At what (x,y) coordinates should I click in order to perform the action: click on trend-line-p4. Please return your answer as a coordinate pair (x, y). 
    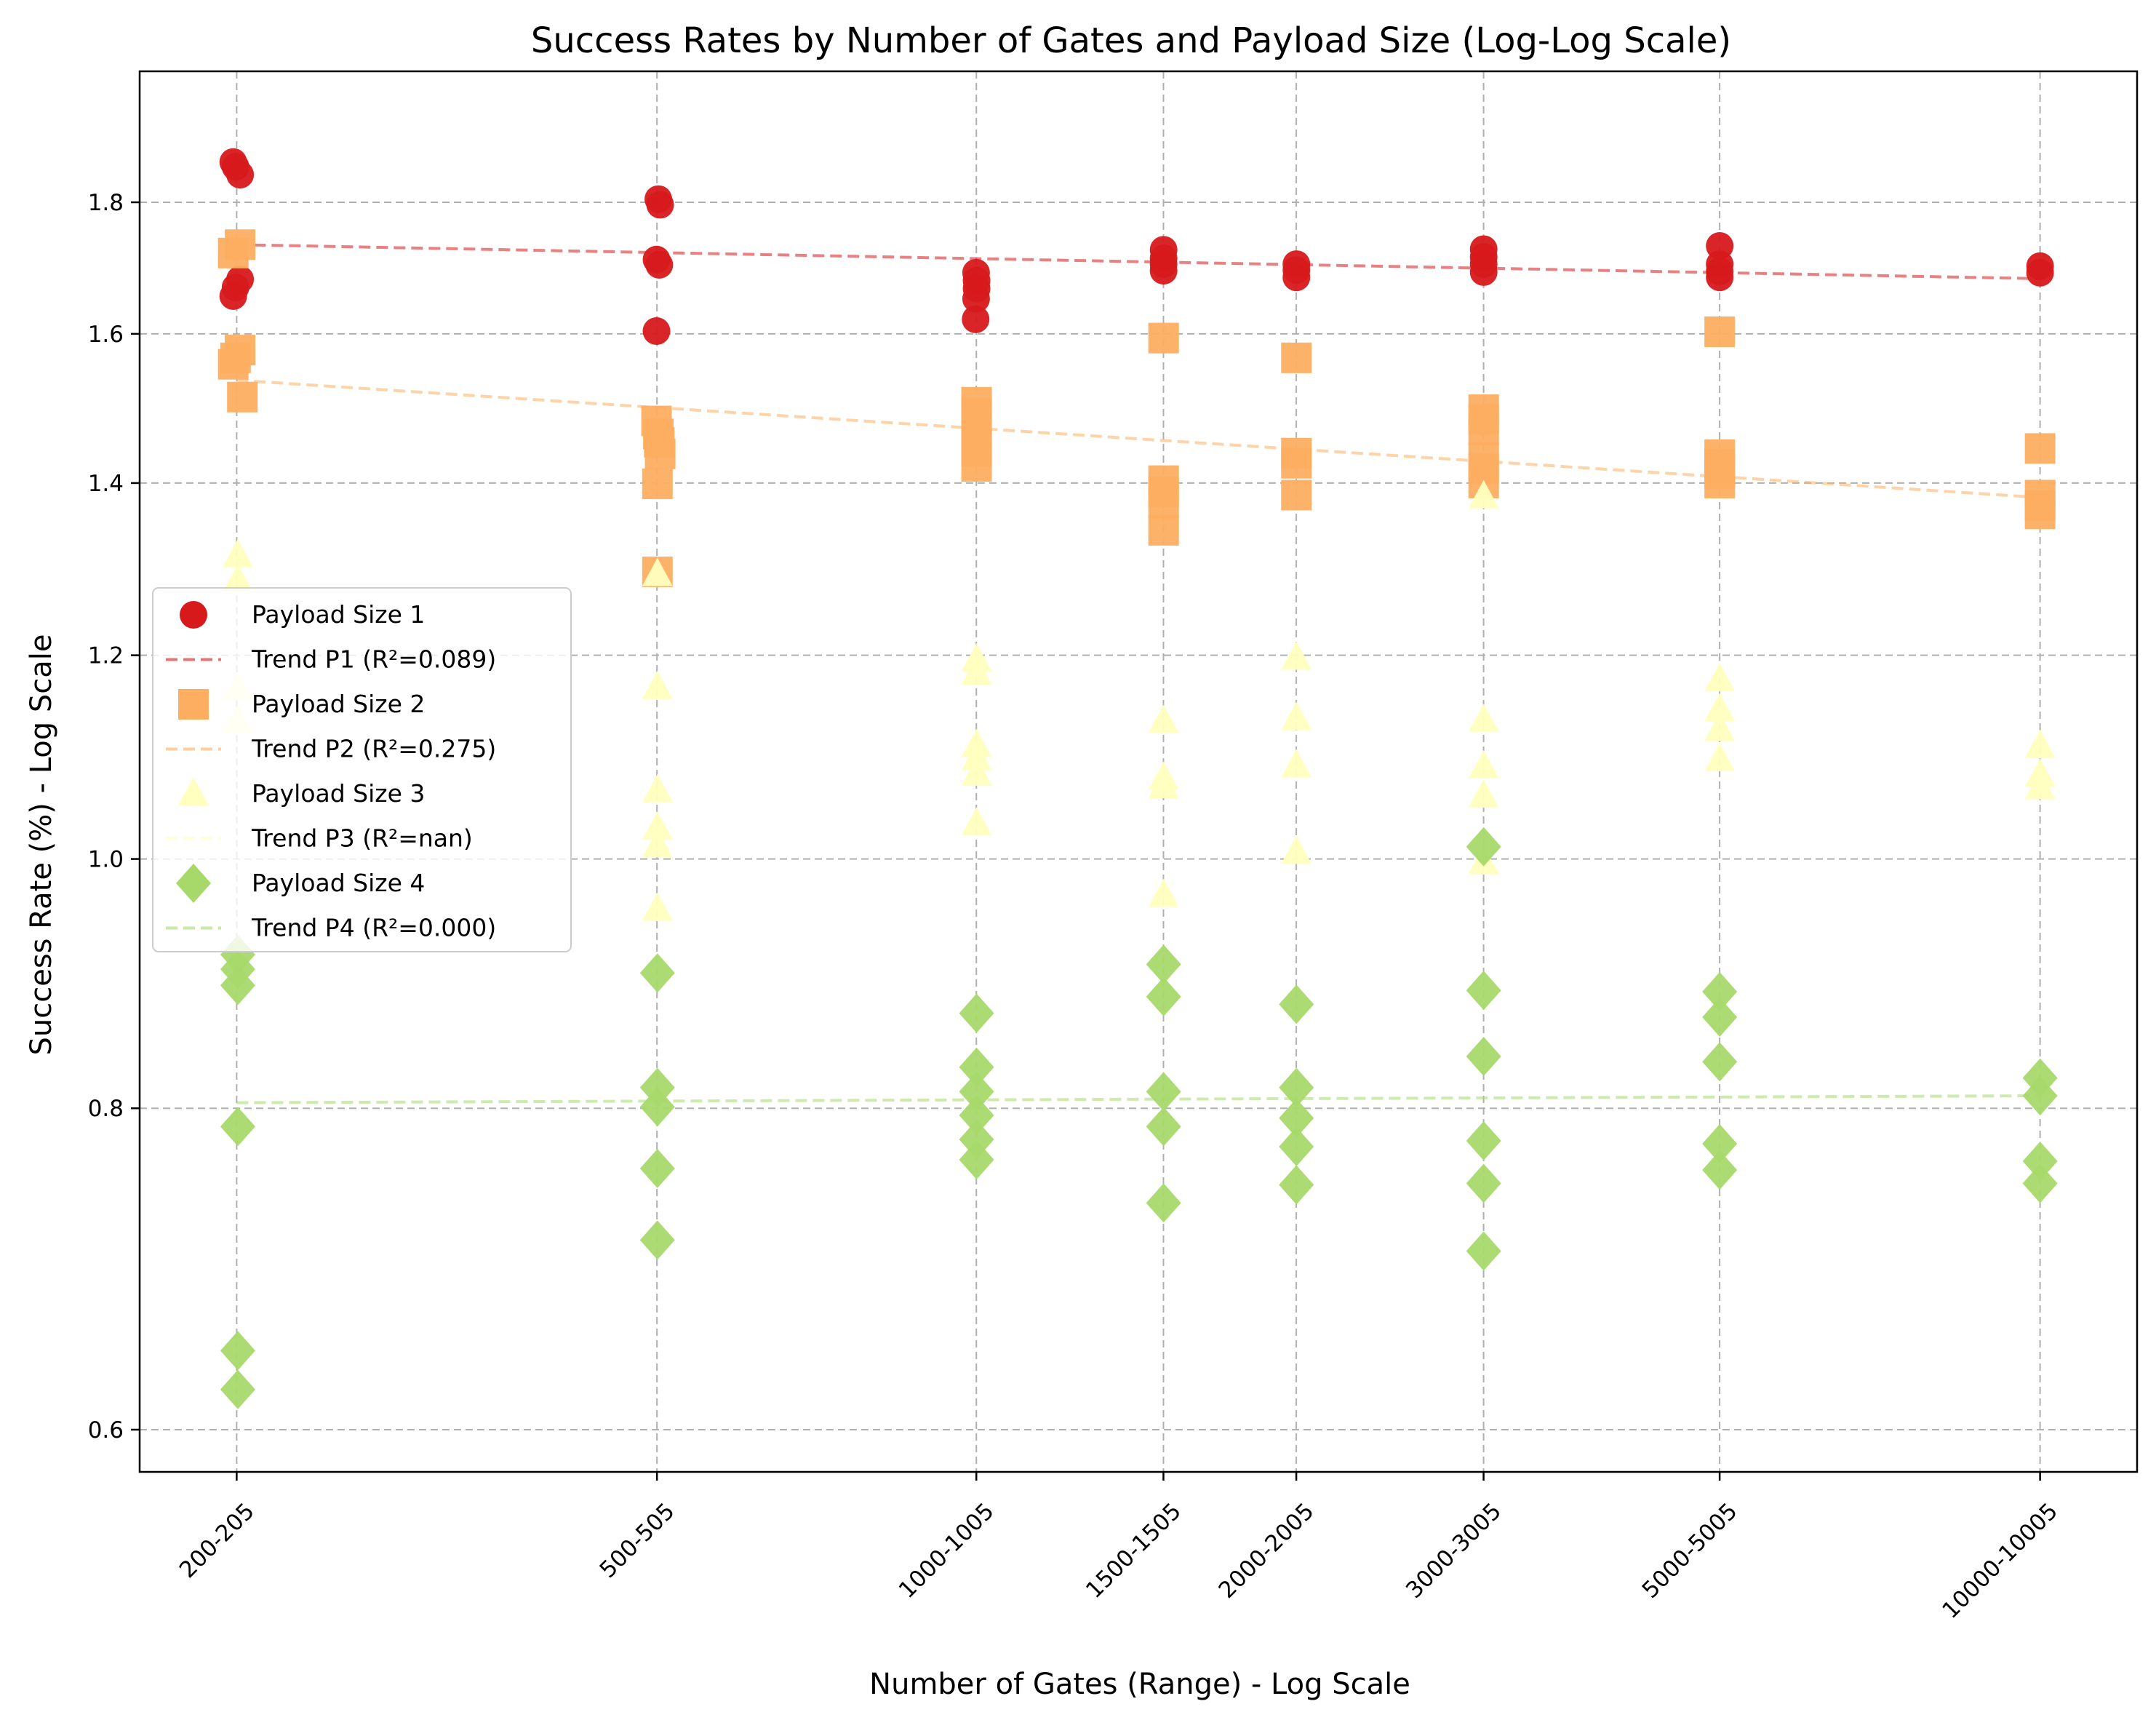
    Looking at the image, I should click on (1138, 1099).